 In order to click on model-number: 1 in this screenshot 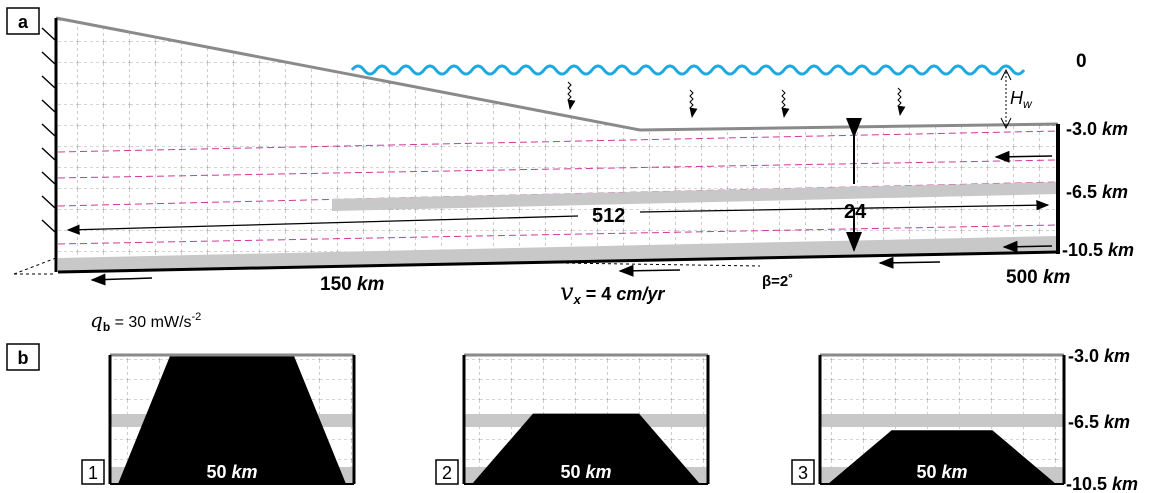, I will do `click(93, 473)`.